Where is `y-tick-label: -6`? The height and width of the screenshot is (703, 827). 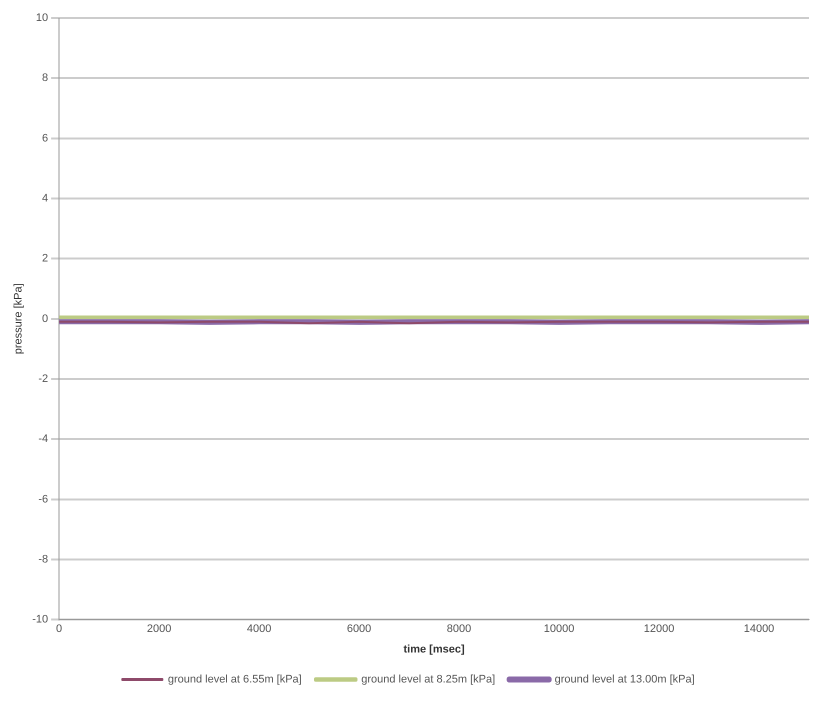 y-tick-label: -6 is located at coordinates (43, 499).